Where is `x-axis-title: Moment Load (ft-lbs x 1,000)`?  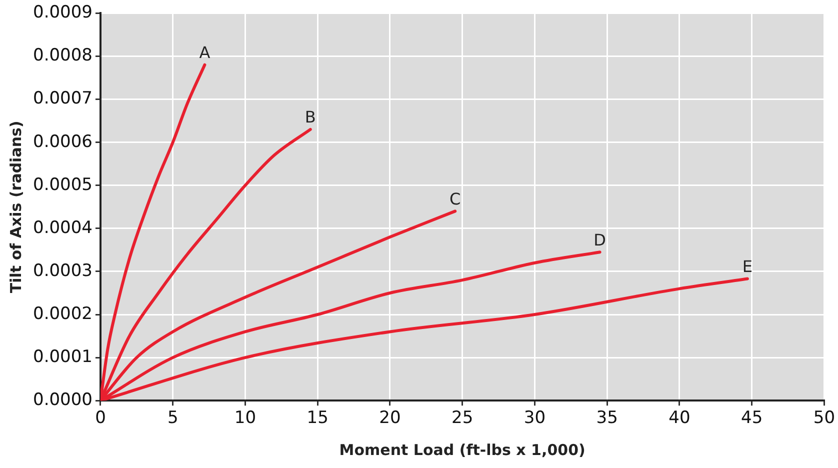
x-axis-title: Moment Load (ft-lbs x 1,000) is located at coordinates (462, 449).